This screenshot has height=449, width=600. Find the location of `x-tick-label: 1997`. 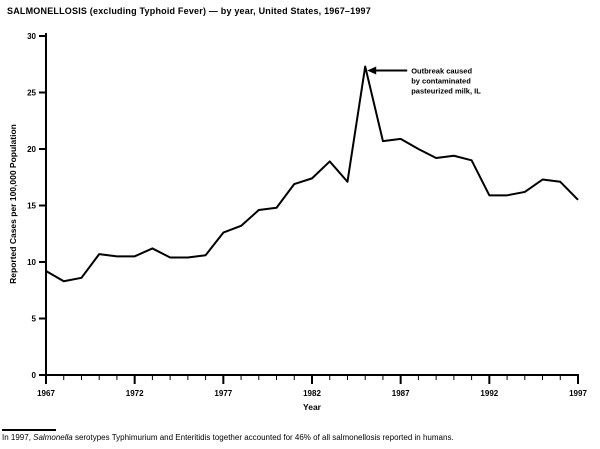

x-tick-label: 1997 is located at coordinates (578, 393).